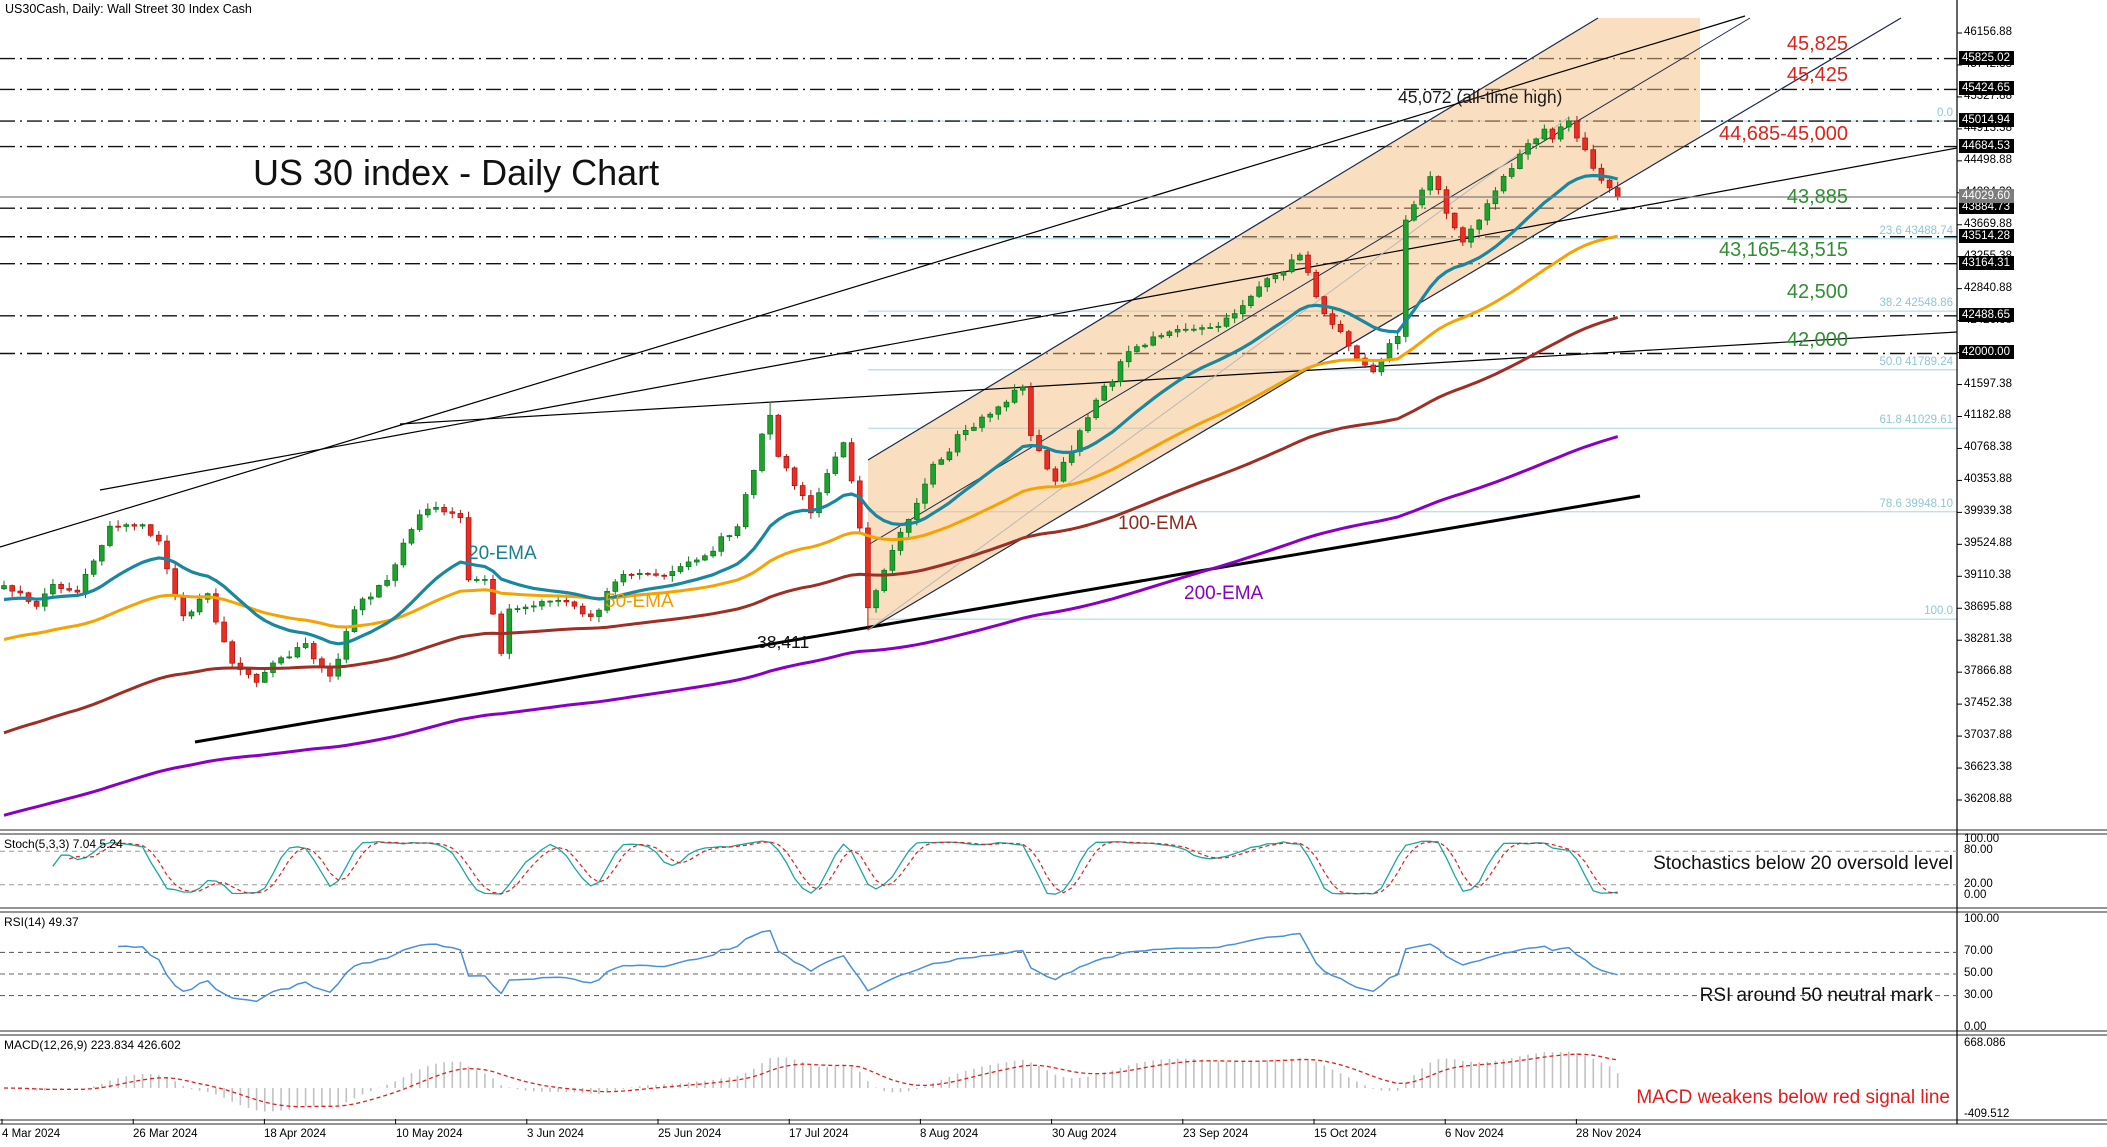 This screenshot has width=2107, height=1147. What do you see at coordinates (1988, 543) in the screenshot?
I see `price-tick-label: 39524.88` at bounding box center [1988, 543].